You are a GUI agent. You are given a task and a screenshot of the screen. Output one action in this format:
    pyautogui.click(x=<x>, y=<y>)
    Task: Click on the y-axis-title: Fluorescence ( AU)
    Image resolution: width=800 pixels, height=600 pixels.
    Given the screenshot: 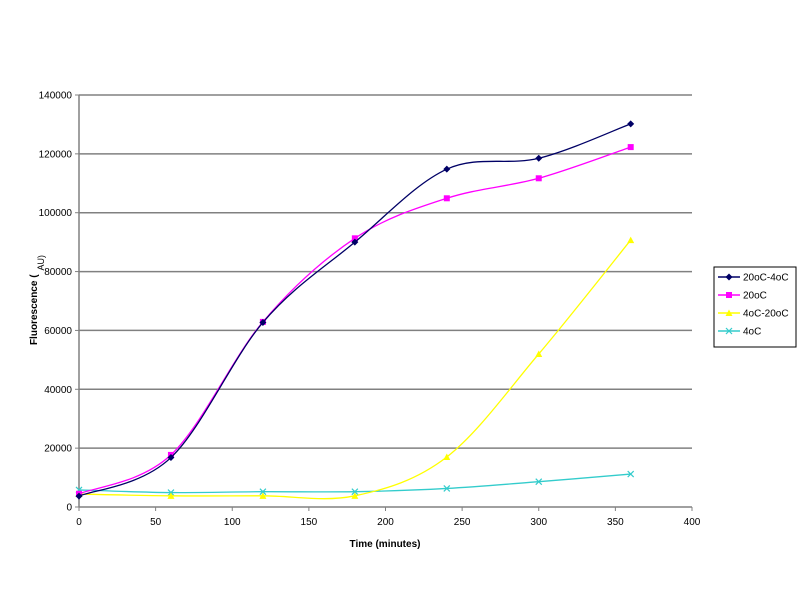 What is the action you would take?
    pyautogui.click(x=37, y=300)
    